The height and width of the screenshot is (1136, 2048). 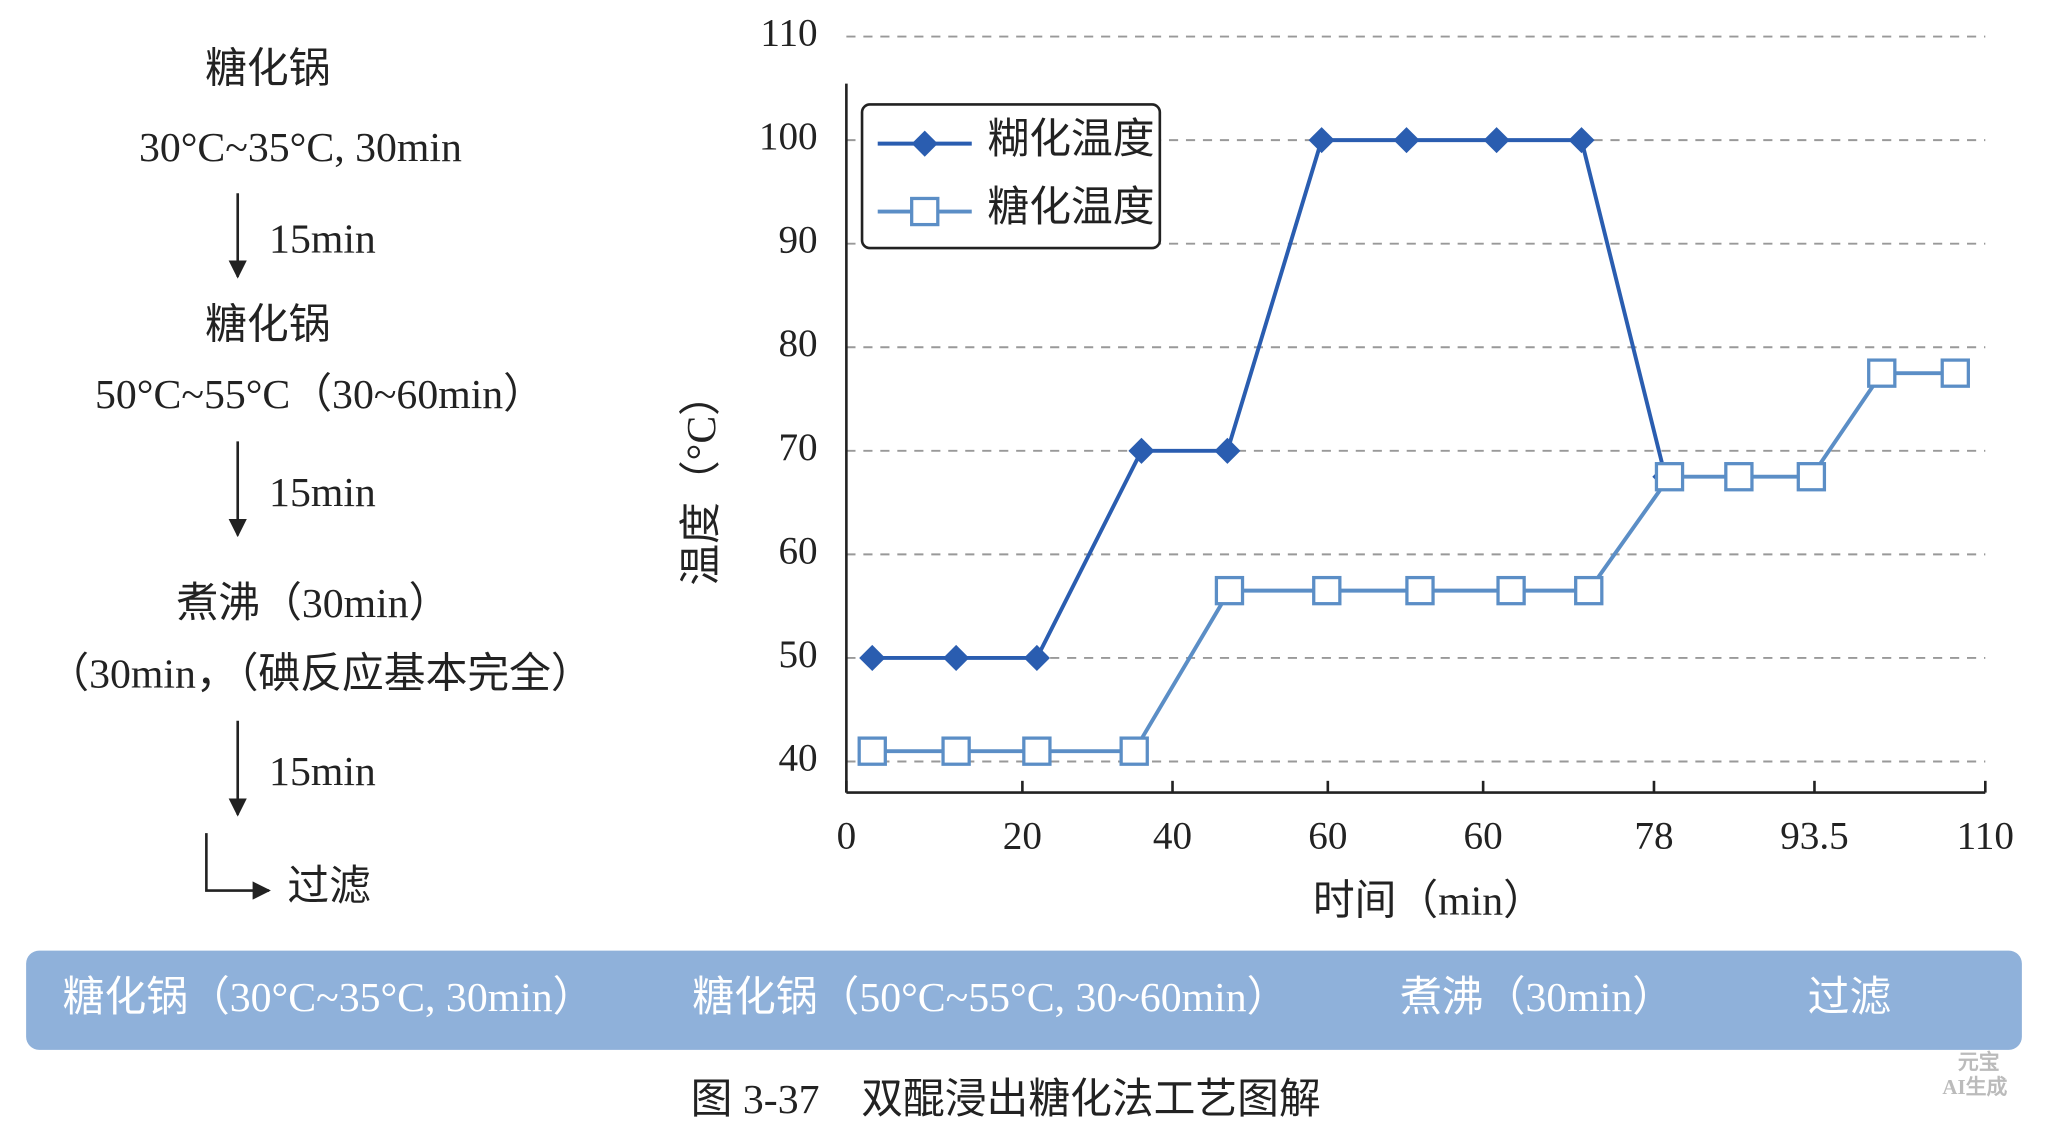 I want to click on banner-item: 过滤, so click(x=1850, y=998).